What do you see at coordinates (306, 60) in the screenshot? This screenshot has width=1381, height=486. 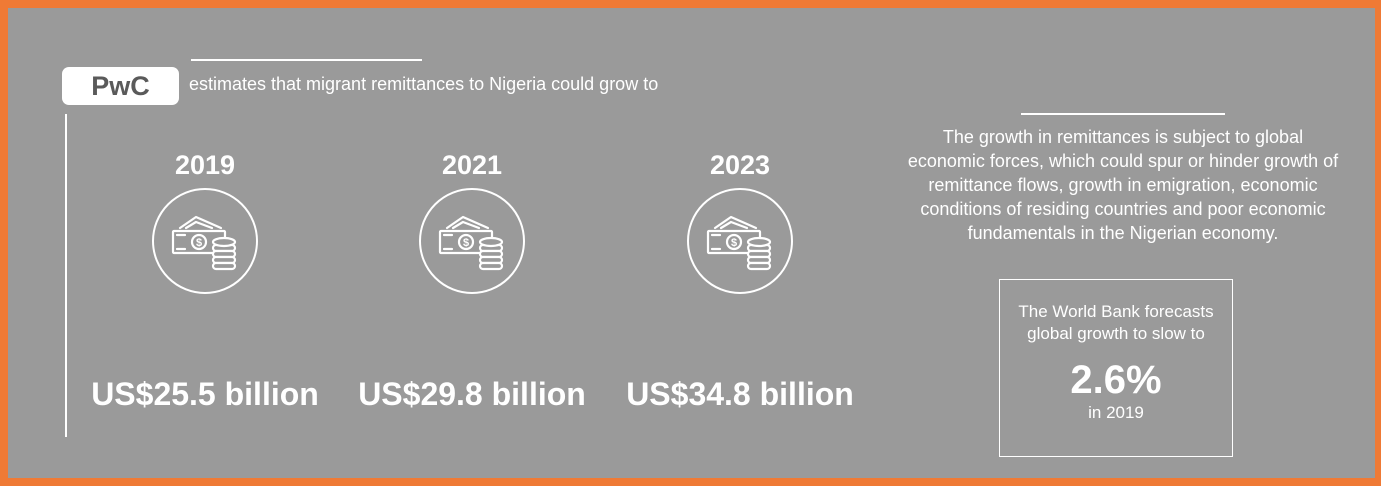 I see `header-rule` at bounding box center [306, 60].